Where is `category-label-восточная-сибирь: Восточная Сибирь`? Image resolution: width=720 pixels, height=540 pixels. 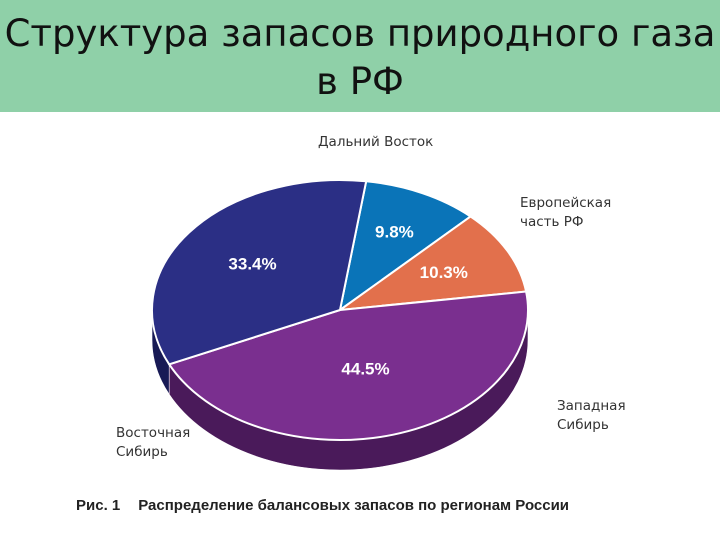 category-label-восточная-сибирь: Восточная Сибирь is located at coordinates (153, 442).